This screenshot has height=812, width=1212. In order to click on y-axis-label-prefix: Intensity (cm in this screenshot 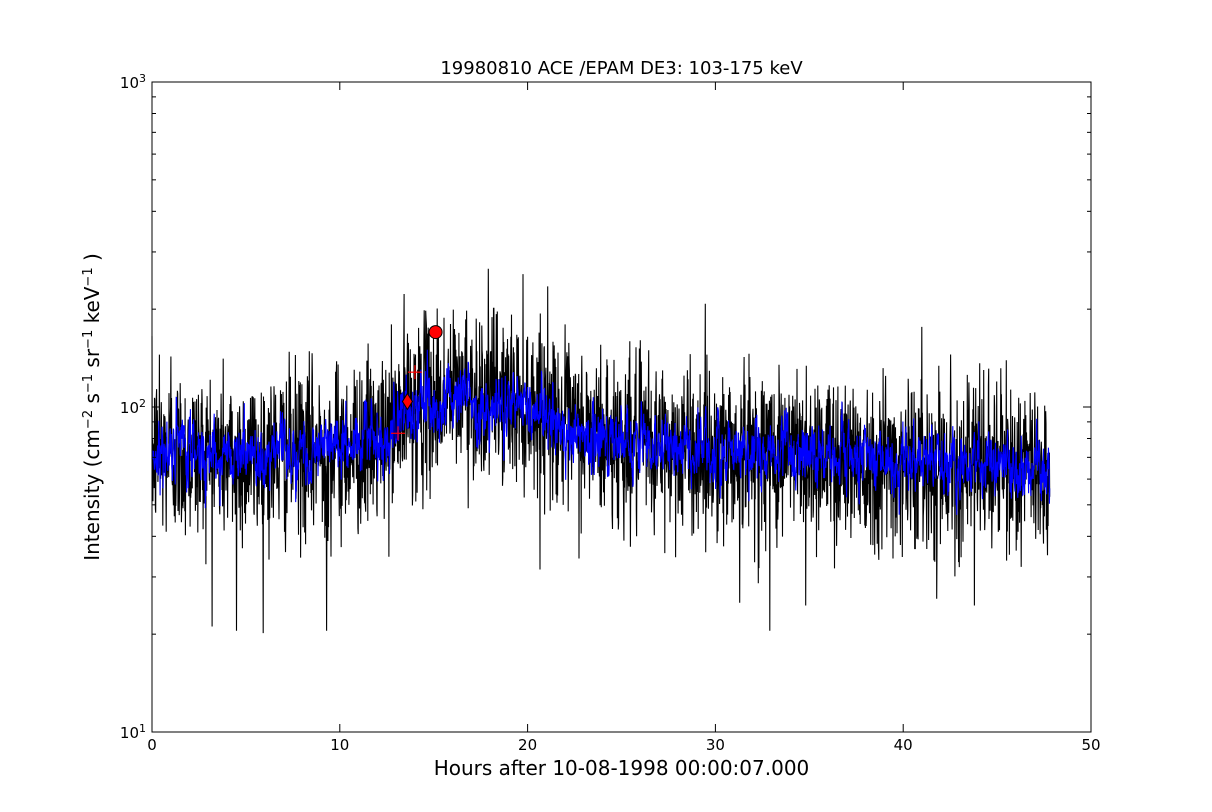, I will do `click(92, 495)`.